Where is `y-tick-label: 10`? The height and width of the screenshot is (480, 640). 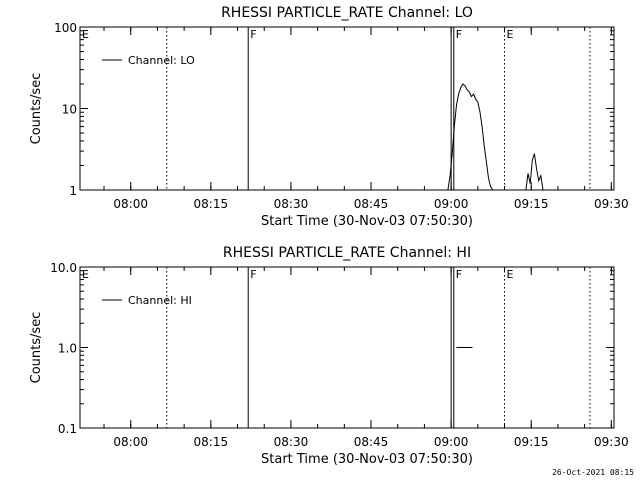
y-tick-label: 10 is located at coordinates (69, 110).